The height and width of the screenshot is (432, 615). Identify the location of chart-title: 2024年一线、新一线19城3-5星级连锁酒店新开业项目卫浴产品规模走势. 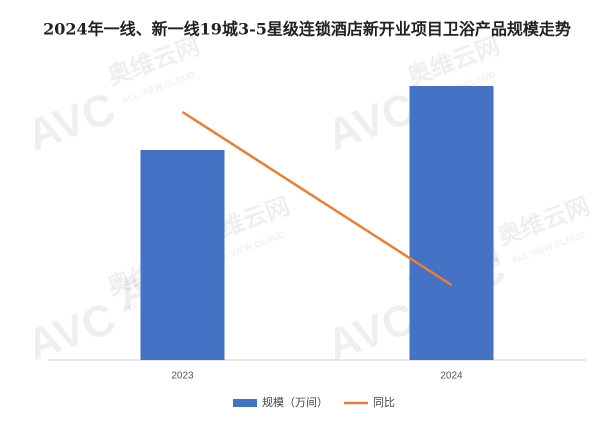
(307, 29).